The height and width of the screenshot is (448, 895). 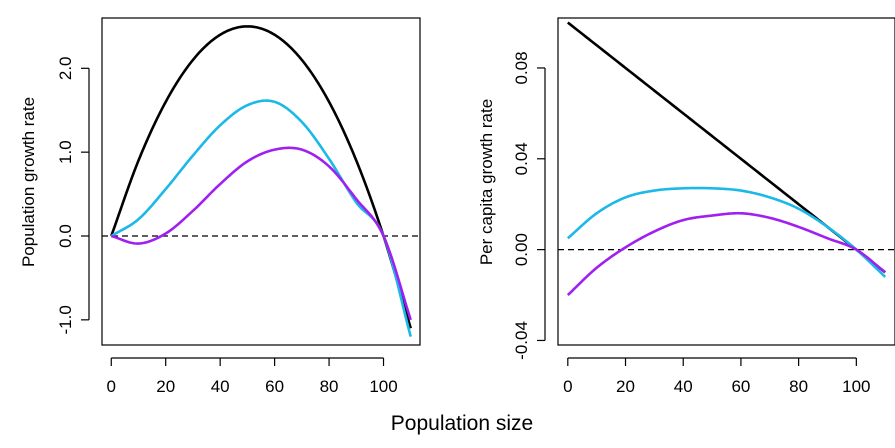 What do you see at coordinates (521, 158) in the screenshot?
I see `y-tick-label: 0.04` at bounding box center [521, 158].